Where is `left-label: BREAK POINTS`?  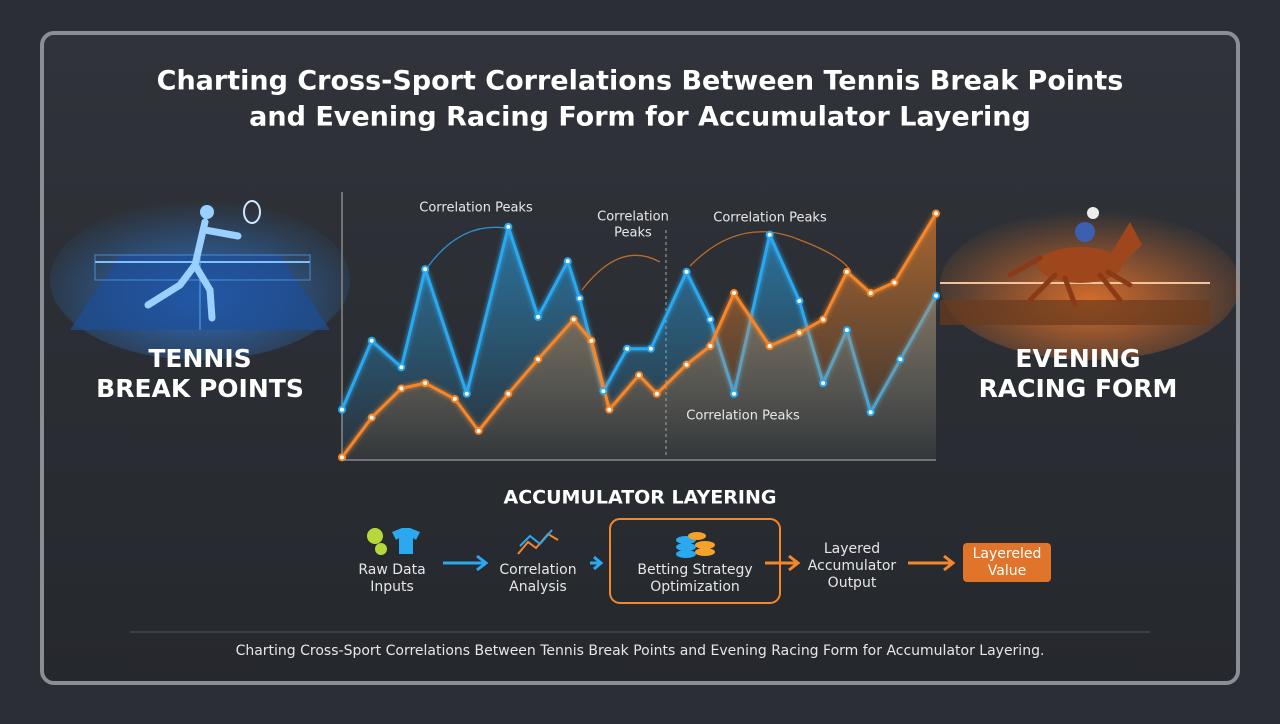
left-label: BREAK POINTS is located at coordinates (200, 388).